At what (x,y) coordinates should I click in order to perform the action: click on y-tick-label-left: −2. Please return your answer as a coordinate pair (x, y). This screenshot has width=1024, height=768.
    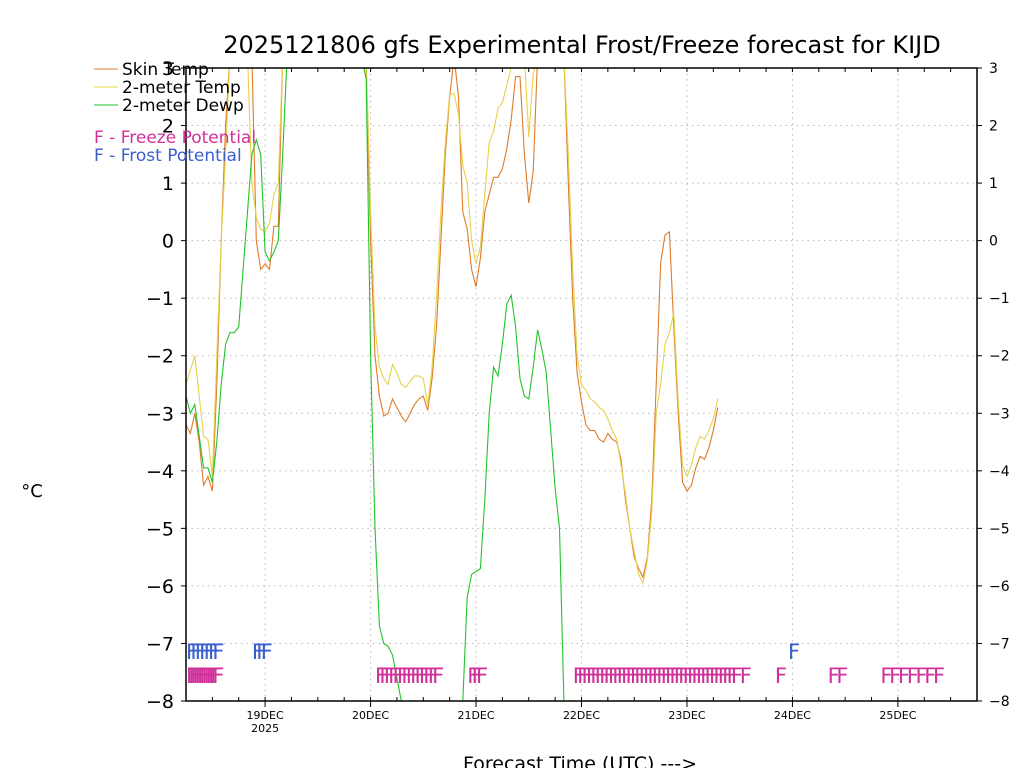
    Looking at the image, I should click on (160, 357).